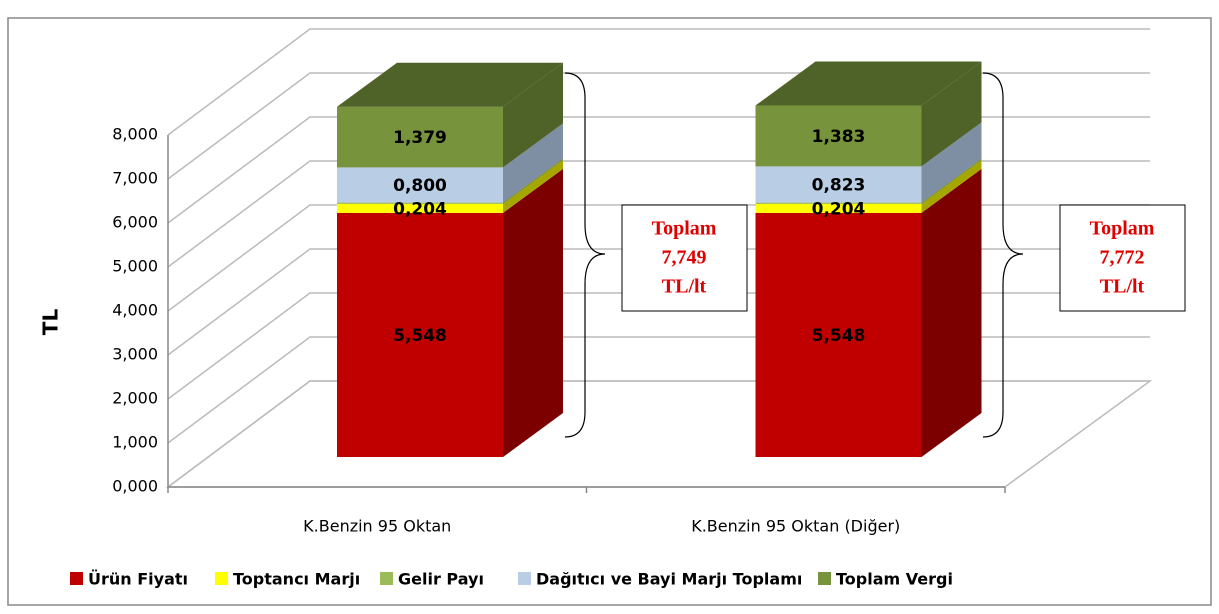 The width and height of the screenshot is (1219, 614). What do you see at coordinates (658, 82) in the screenshot?
I see `grid-line` at bounding box center [658, 82].